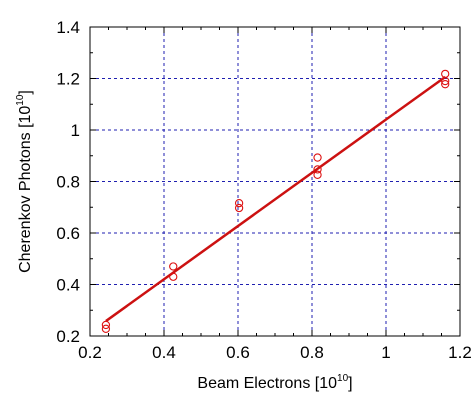 Image resolution: width=475 pixels, height=396 pixels. What do you see at coordinates (68, 79) in the screenshot?
I see `y-tick-label: 1.2` at bounding box center [68, 79].